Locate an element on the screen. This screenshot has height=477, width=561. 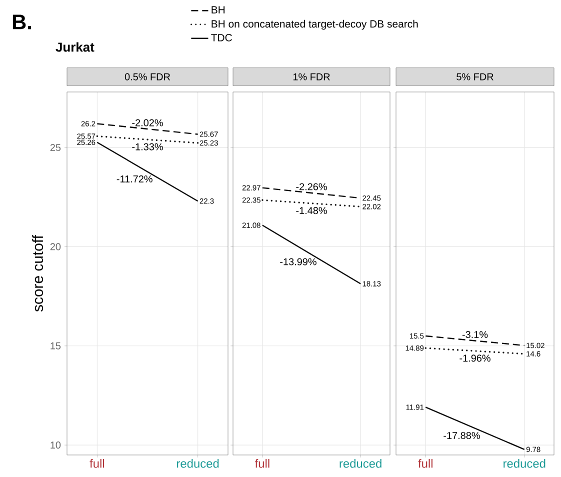
annotation: -17.88% is located at coordinates (462, 436).